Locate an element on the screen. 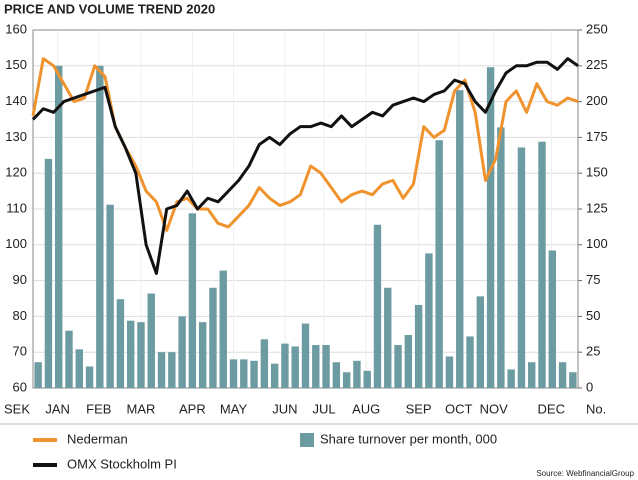 This screenshot has height=480, width=638. y-tick-label: 160 is located at coordinates (16, 28).